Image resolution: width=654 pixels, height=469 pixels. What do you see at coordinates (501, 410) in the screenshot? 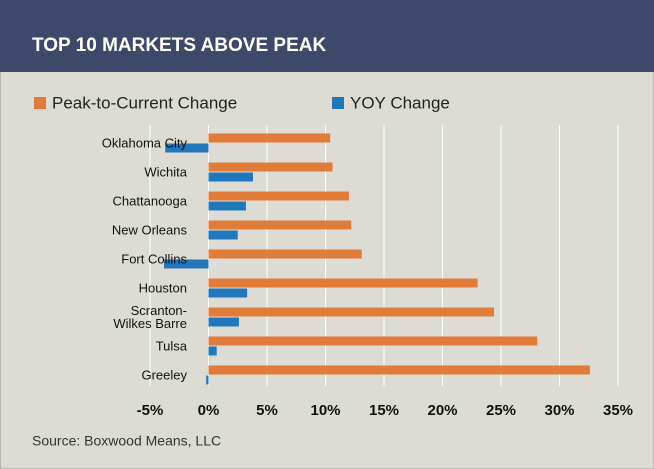
I see `x-tick-label: 25%` at bounding box center [501, 410].